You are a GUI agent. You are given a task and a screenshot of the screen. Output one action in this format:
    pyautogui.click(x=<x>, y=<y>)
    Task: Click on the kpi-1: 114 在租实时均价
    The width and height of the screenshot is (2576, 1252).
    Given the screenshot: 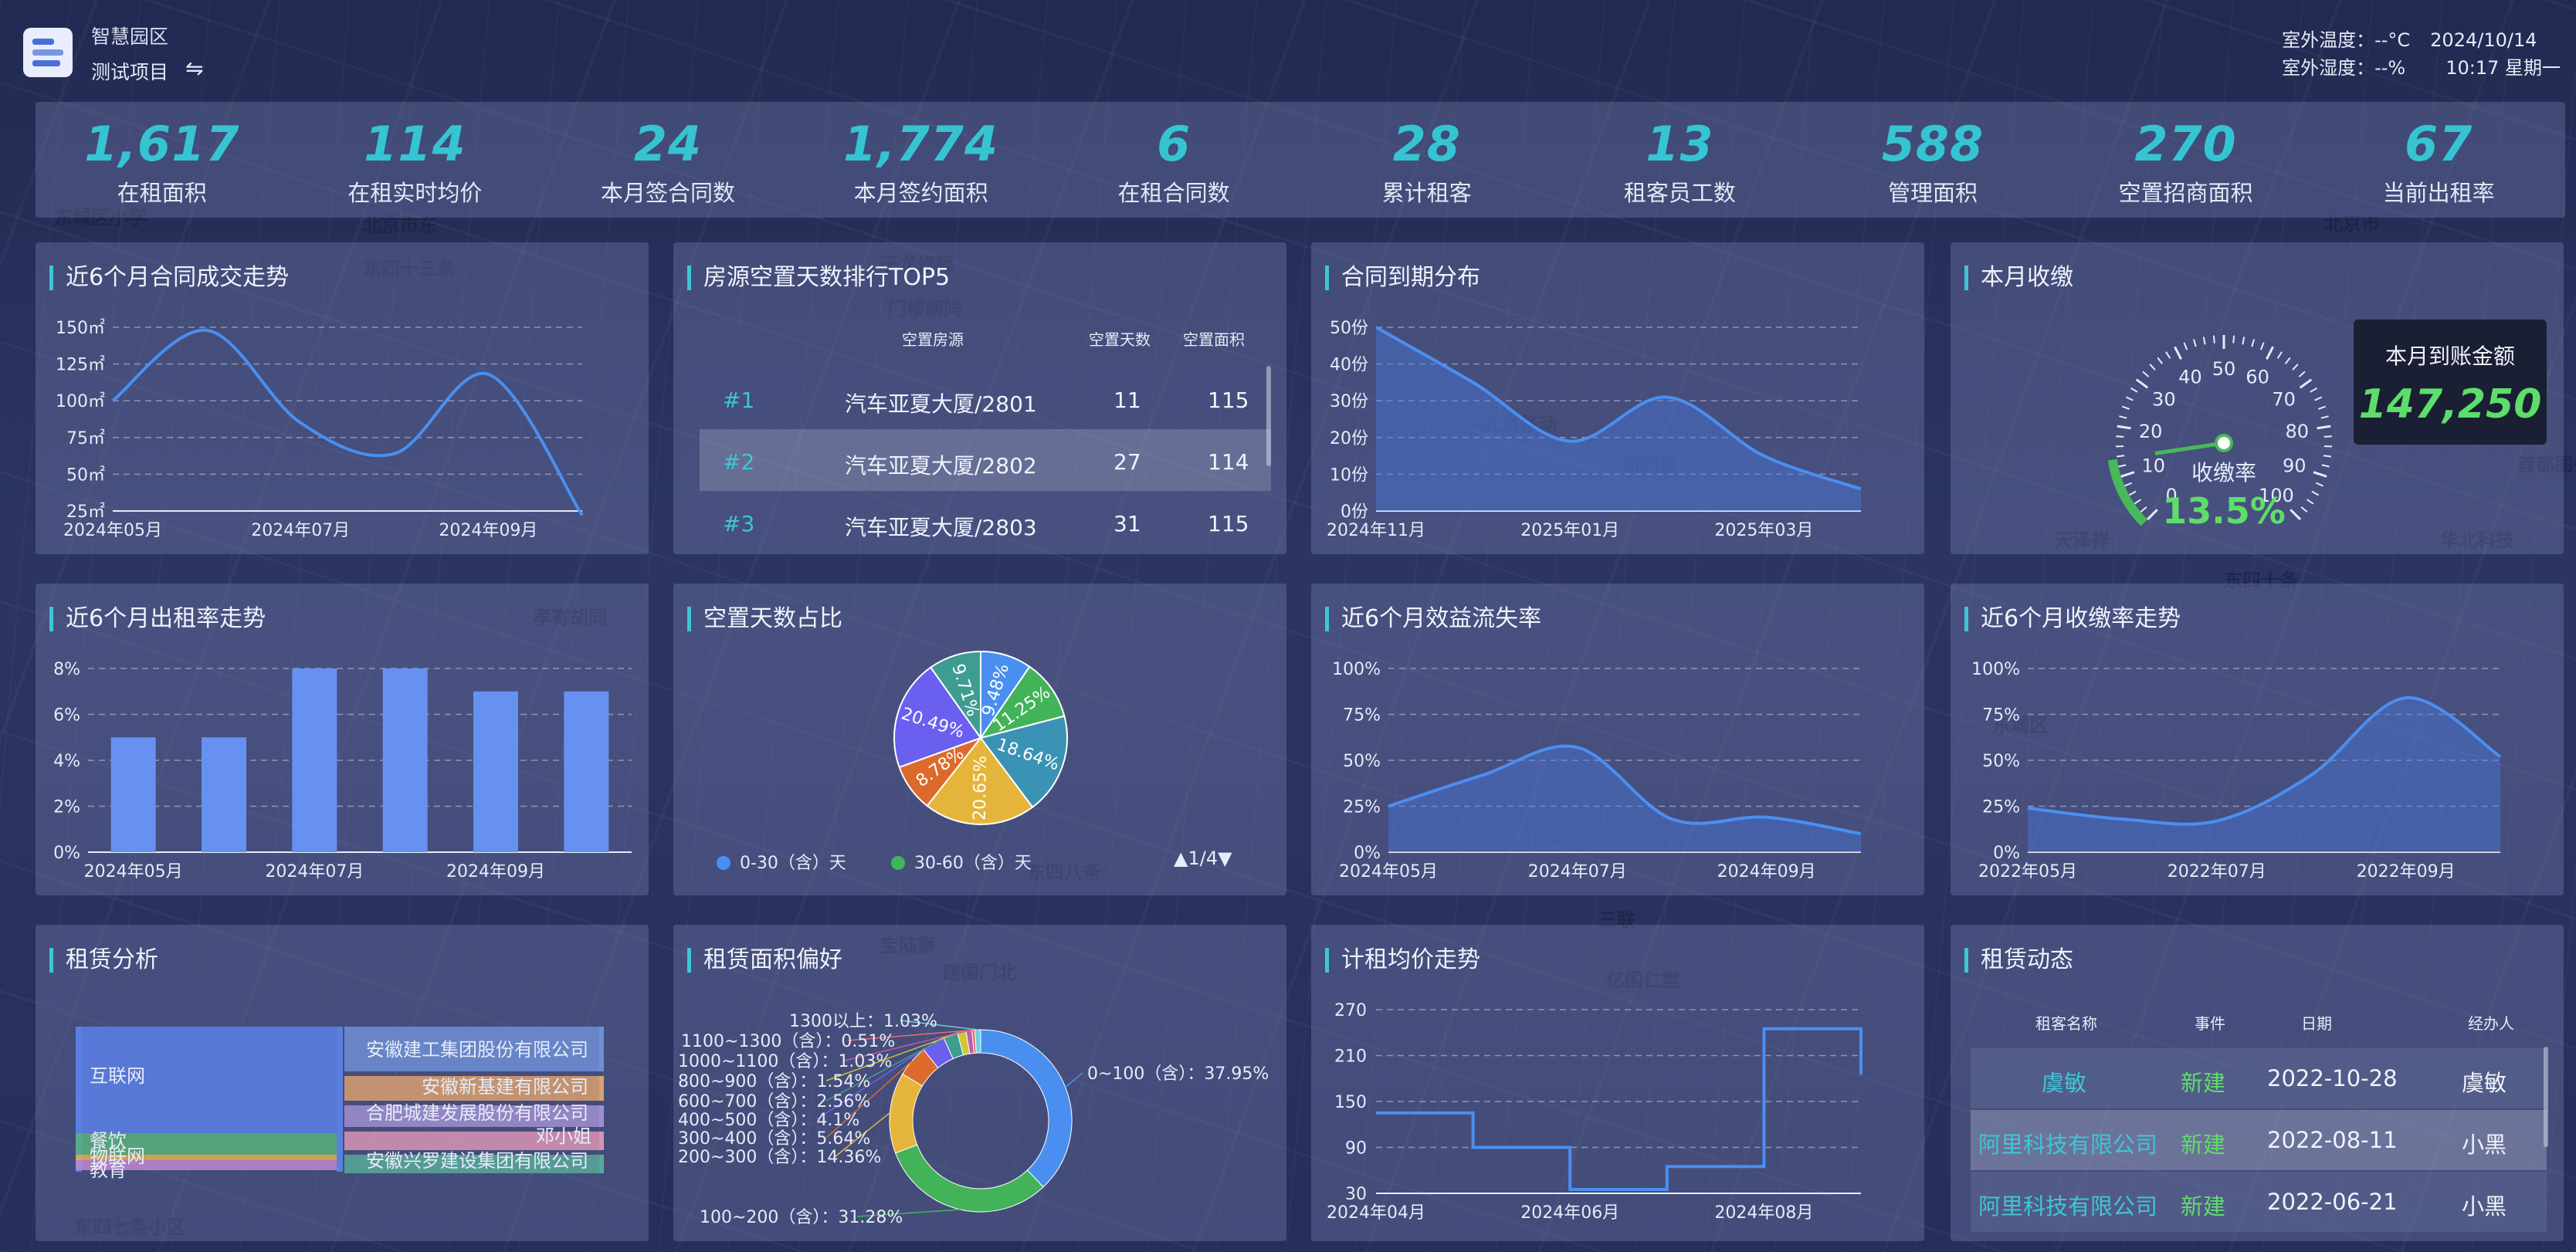 What is the action you would take?
    pyautogui.click(x=415, y=160)
    